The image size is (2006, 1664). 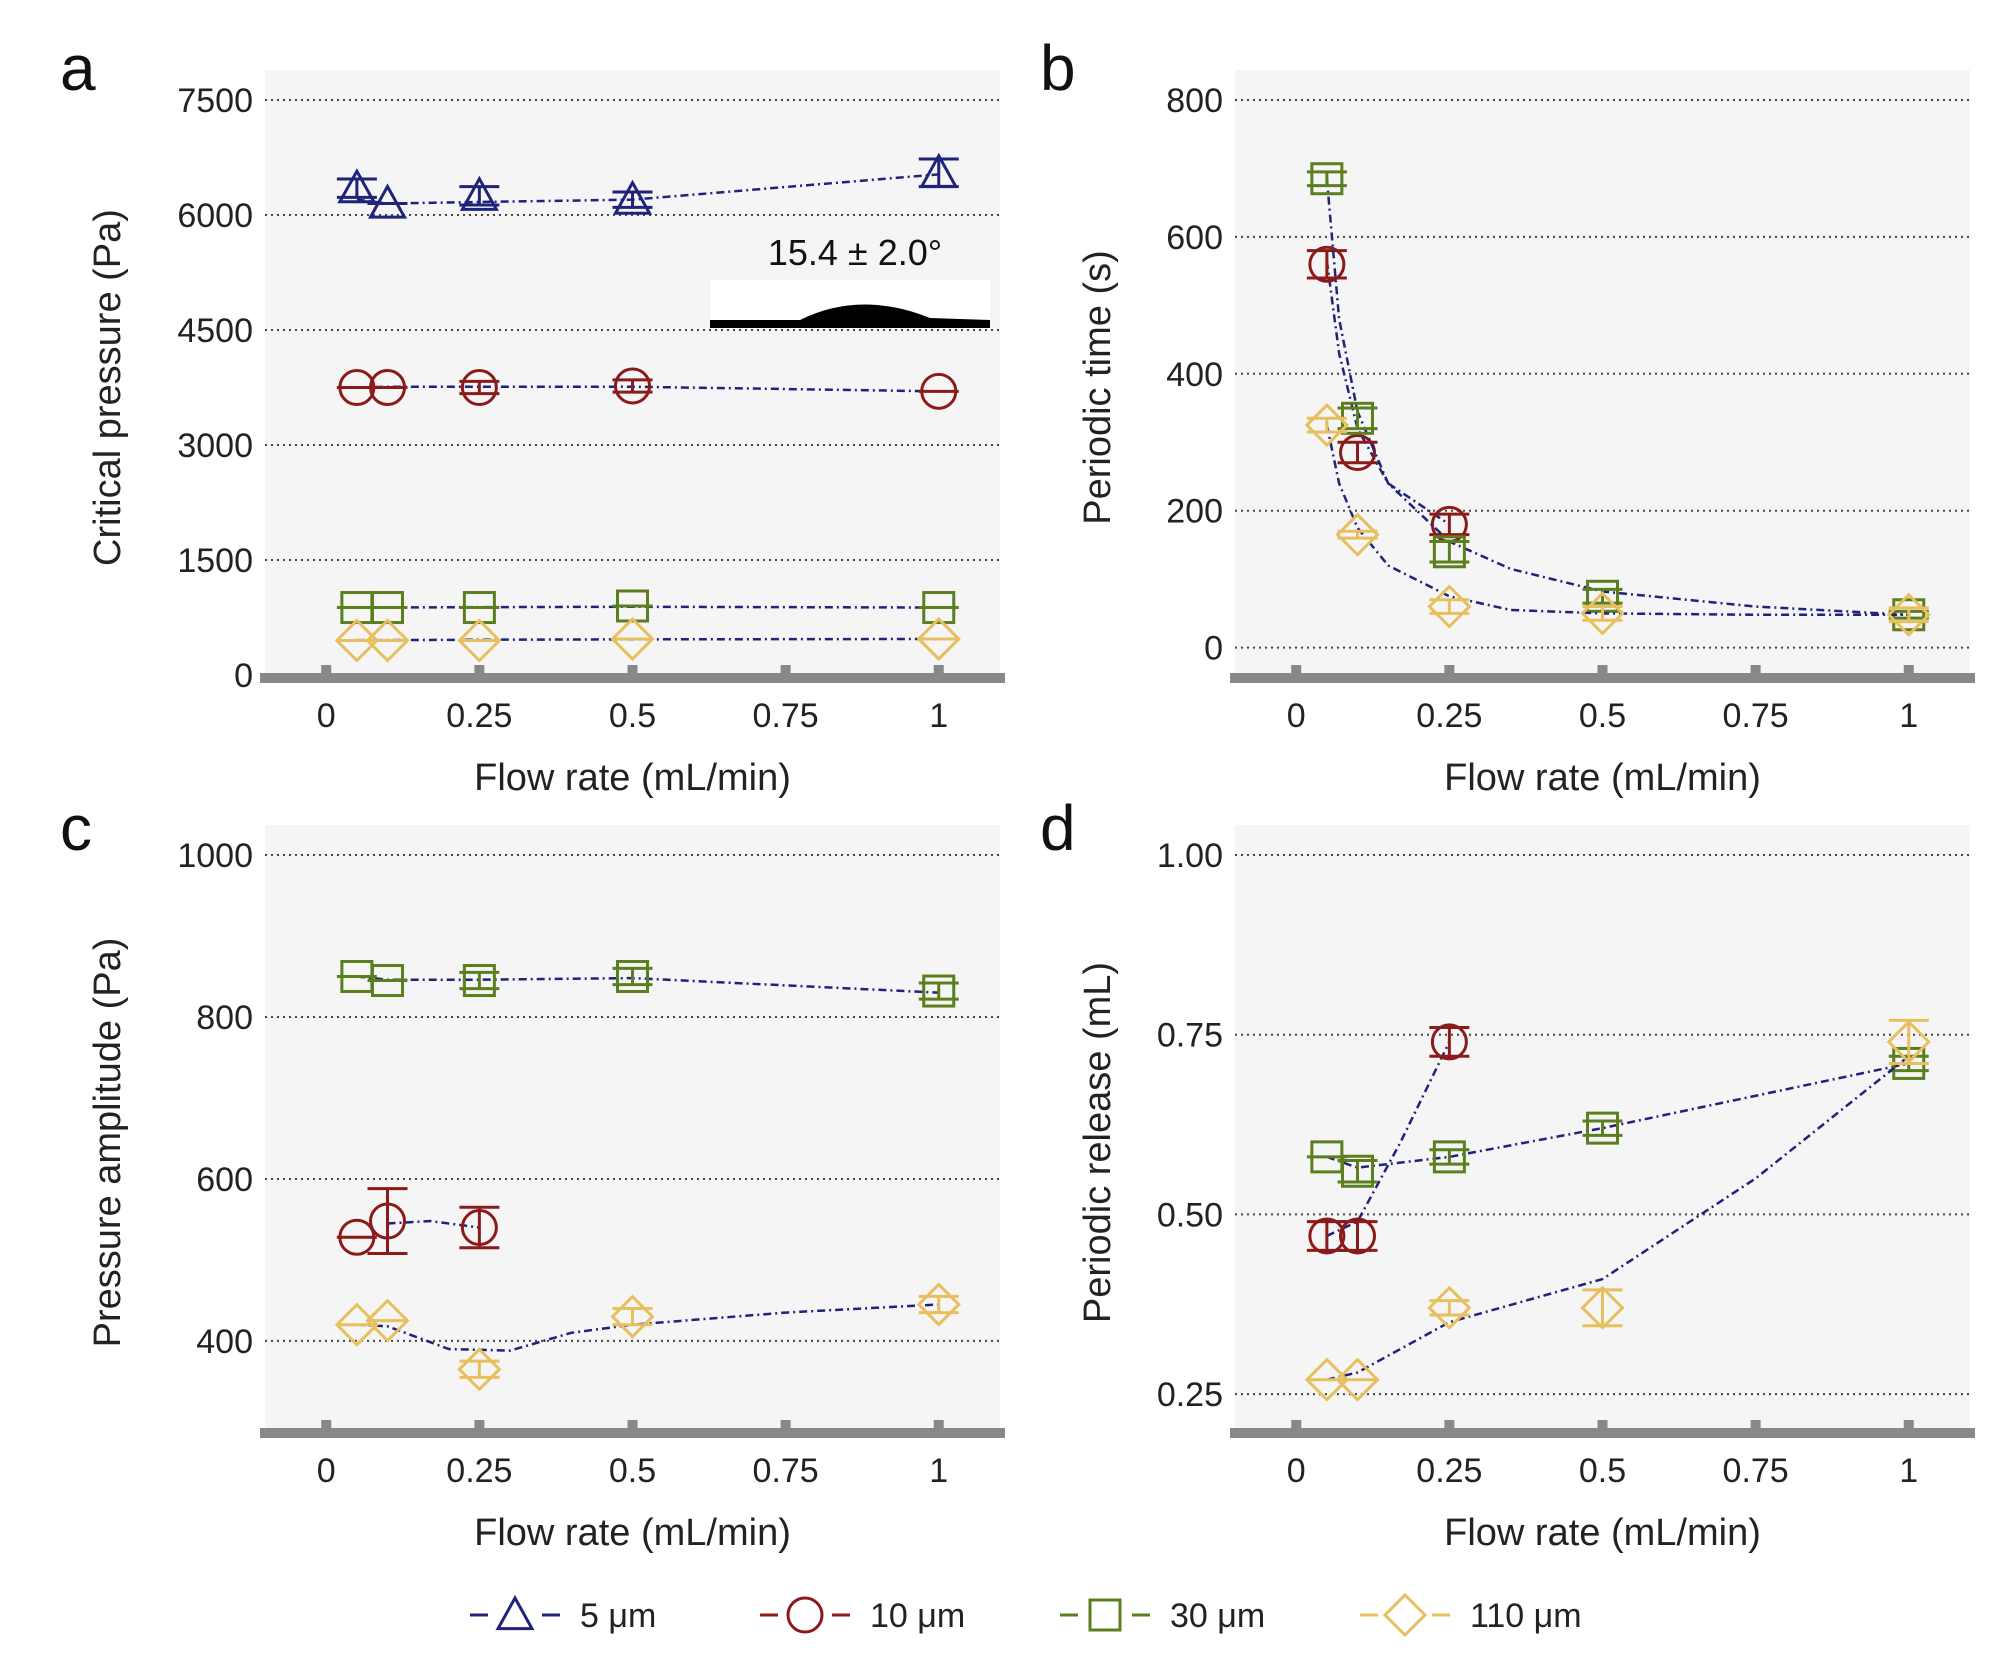 What do you see at coordinates (215, 331) in the screenshot?
I see `y-tick-label: 4500` at bounding box center [215, 331].